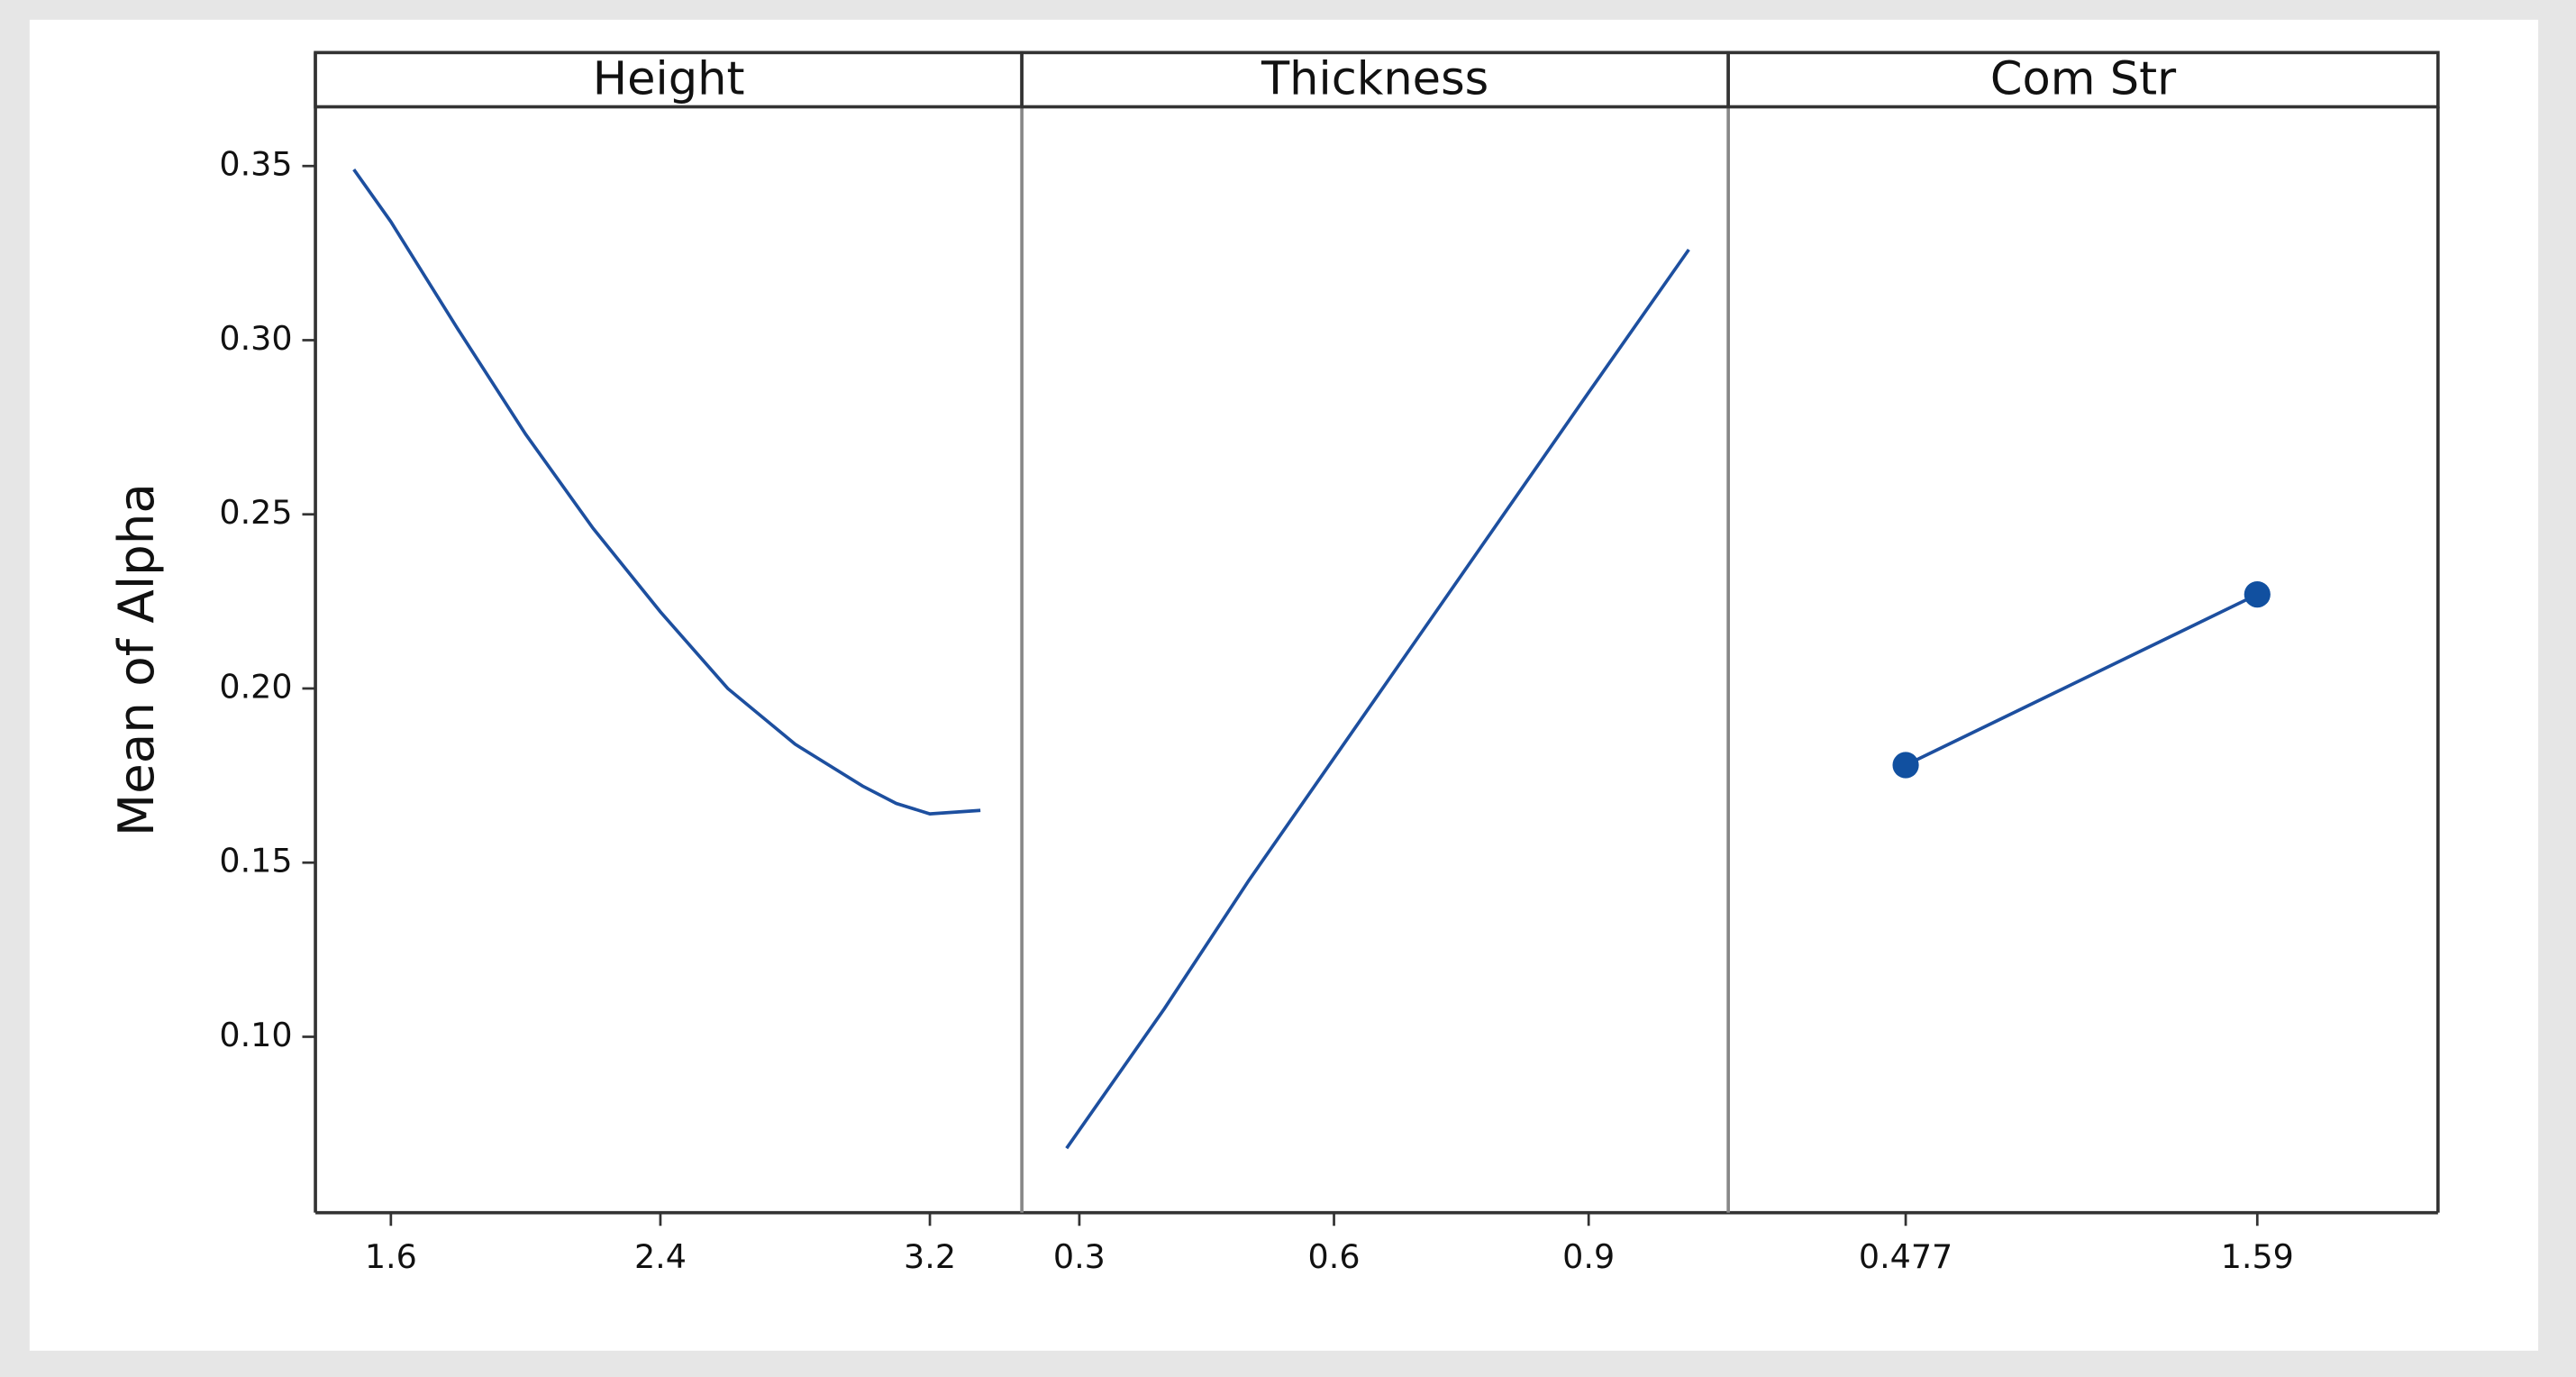 The image size is (2576, 1377). Describe the element at coordinates (255, 512) in the screenshot. I see `y-tick-label: 0.25` at that location.